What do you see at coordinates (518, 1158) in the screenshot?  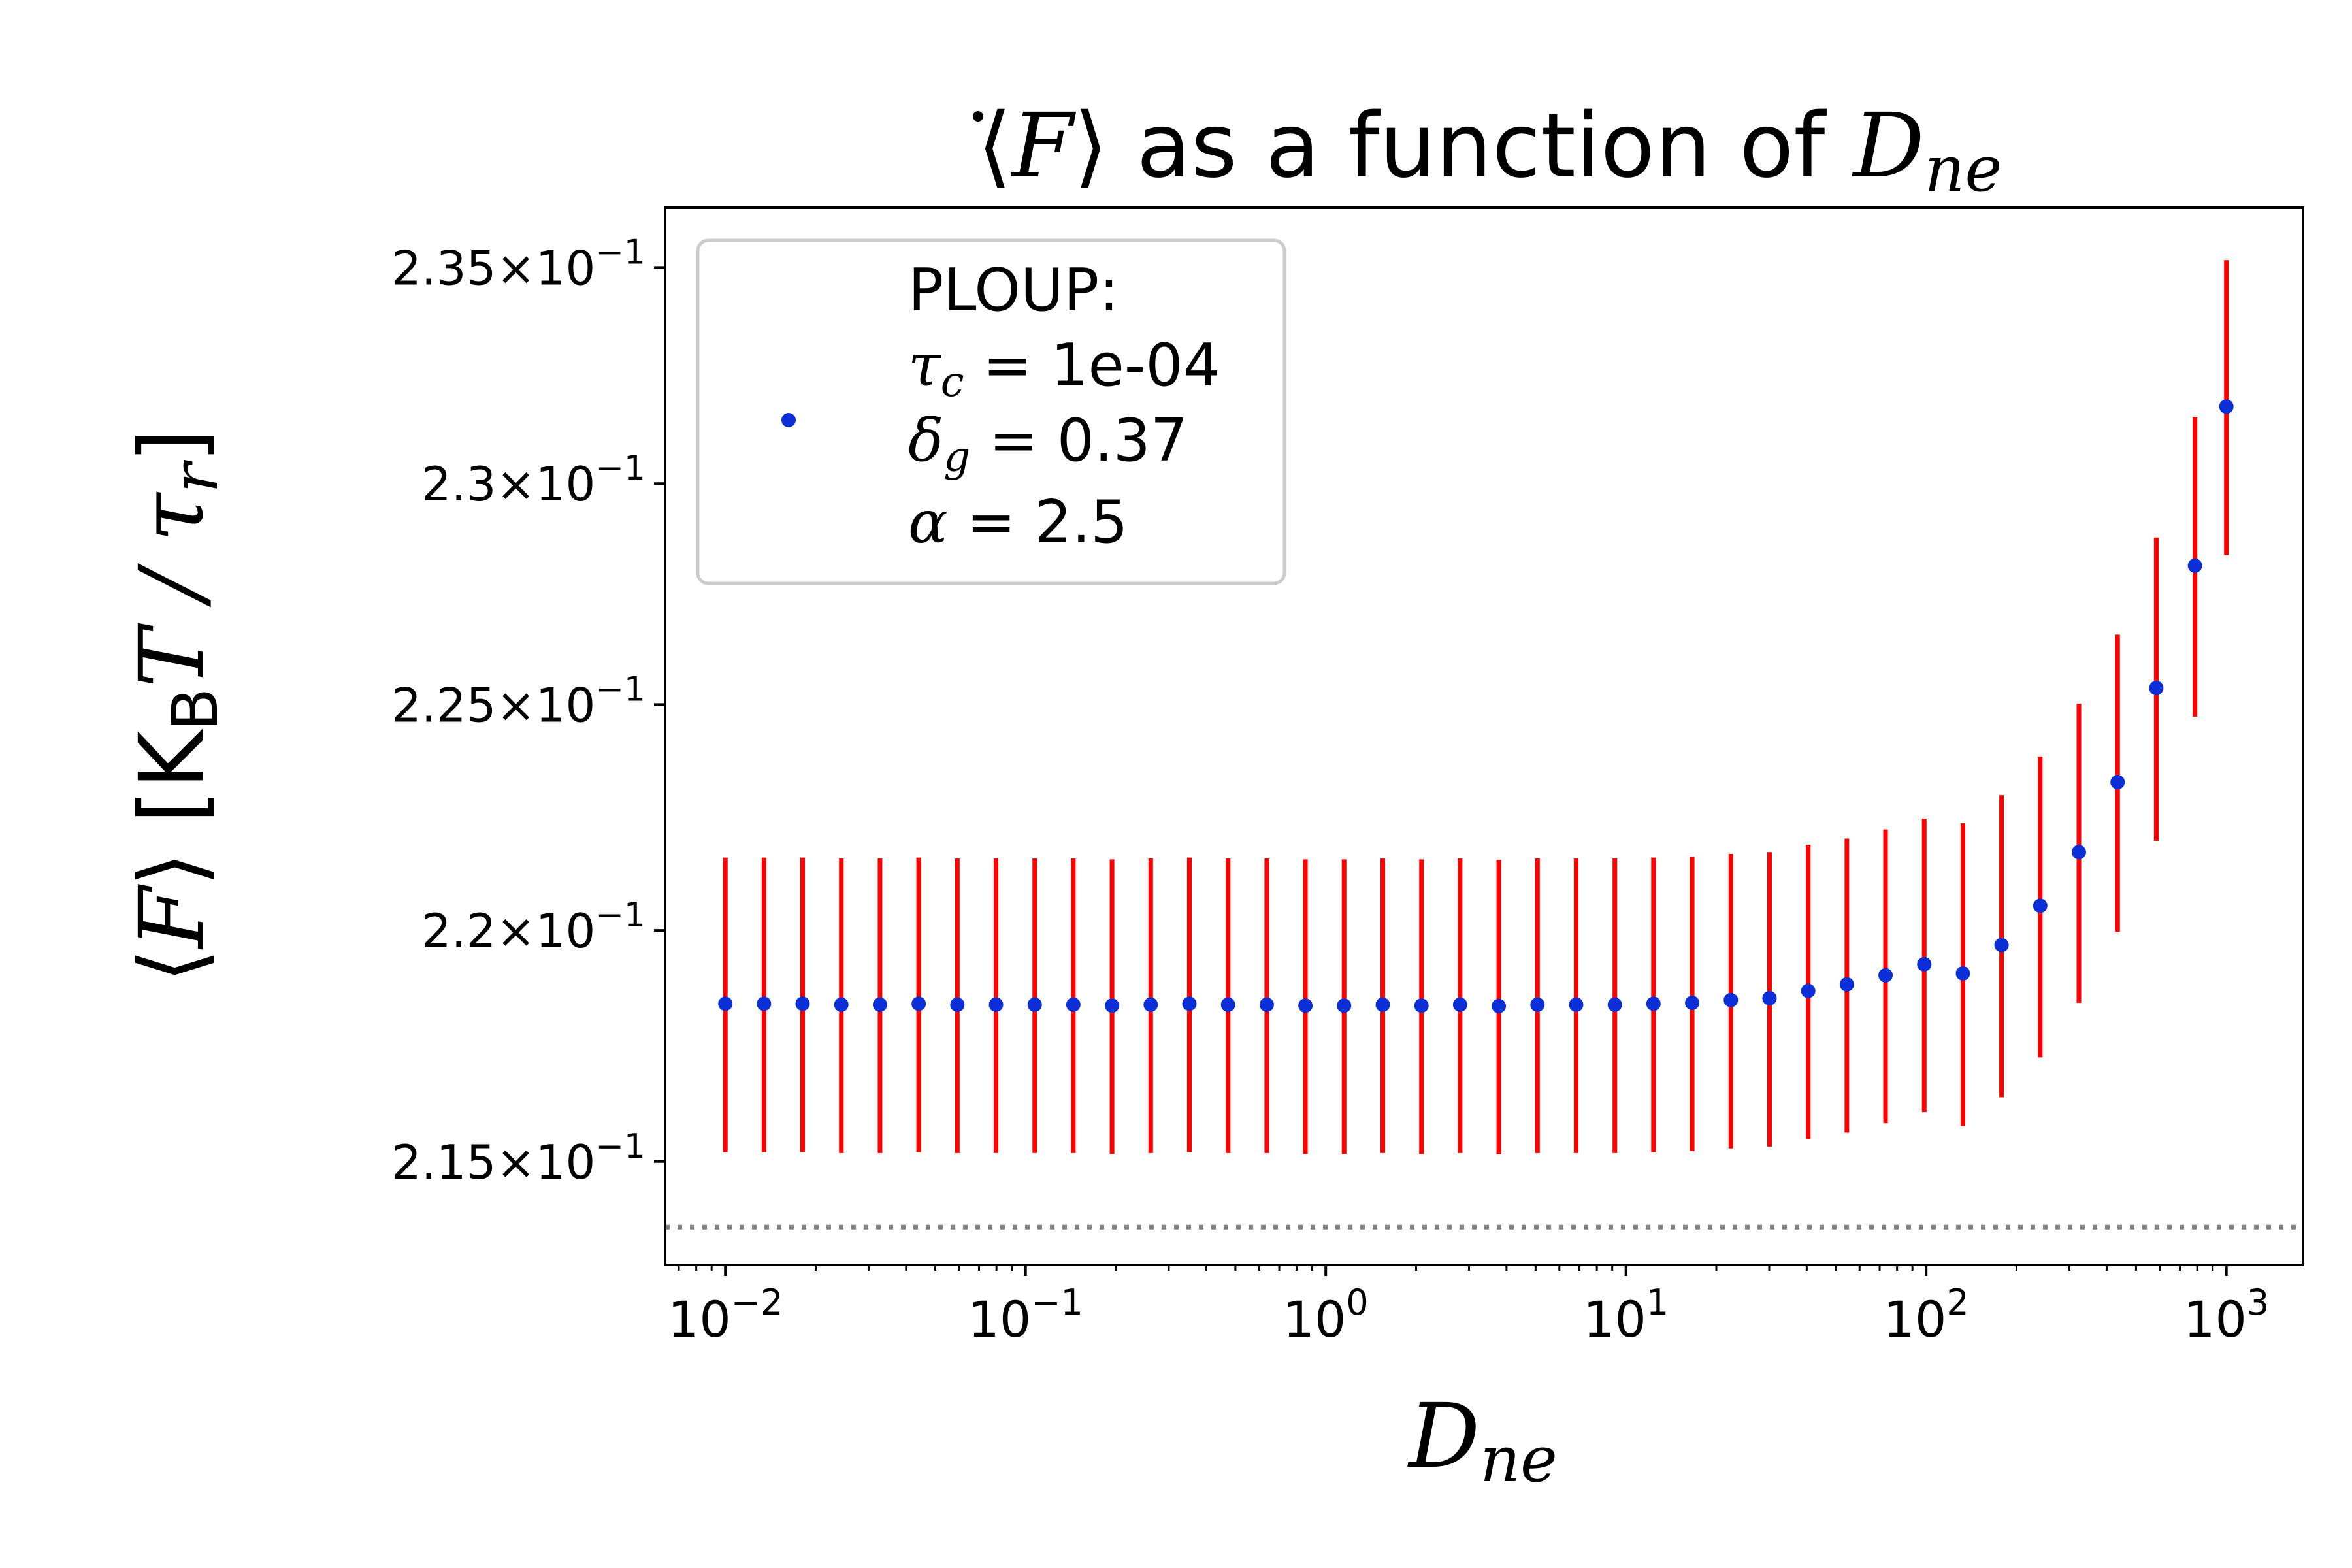 I see `y-tick-label: 2.15×10⁻¹` at bounding box center [518, 1158].